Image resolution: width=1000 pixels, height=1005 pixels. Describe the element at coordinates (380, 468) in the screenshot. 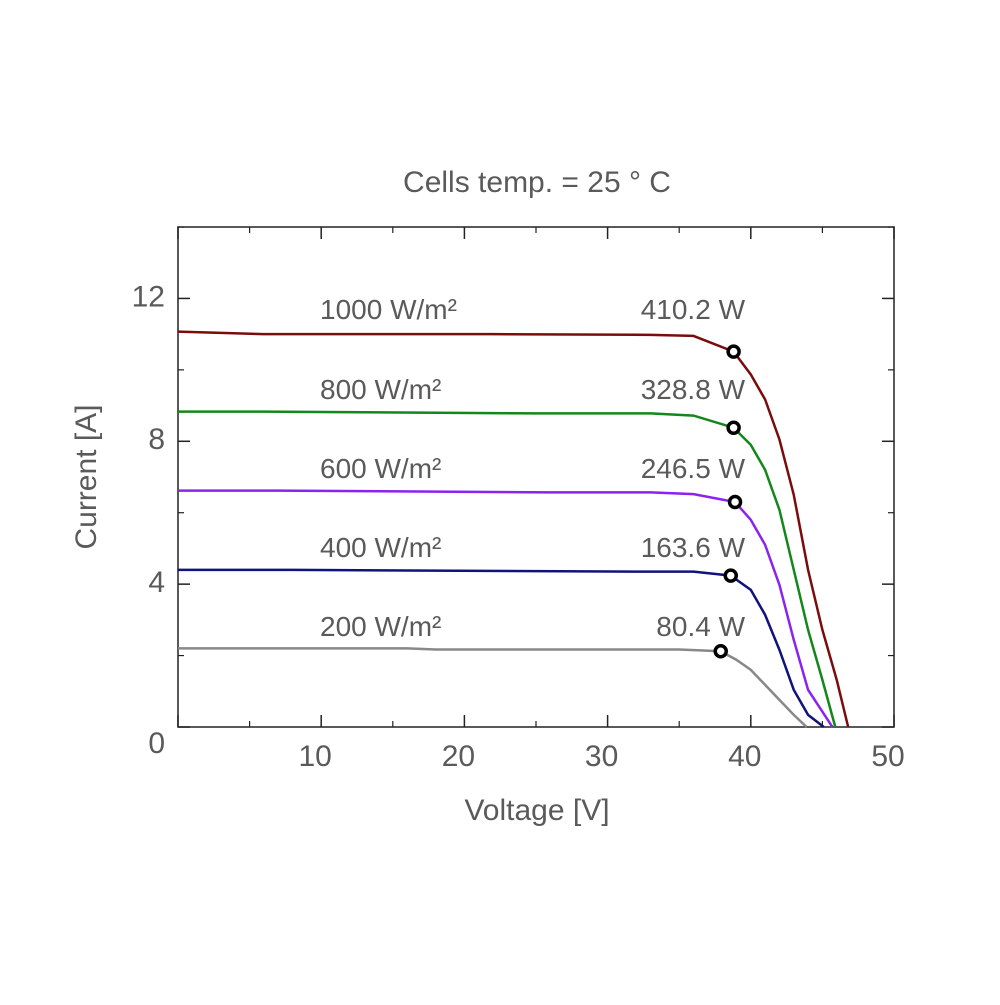

I see `irradiance-label: 600 W/m²` at that location.